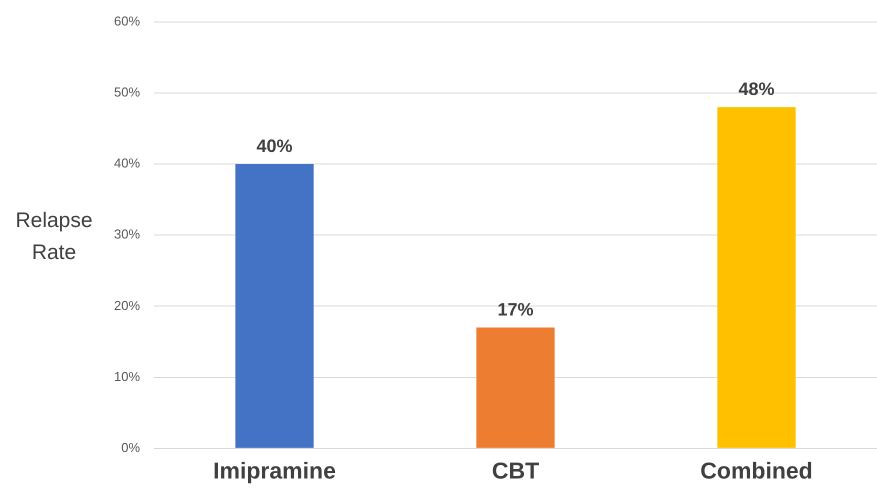 Image resolution: width=877 pixels, height=496 pixels. I want to click on y-tick-label: 40%, so click(127, 163).